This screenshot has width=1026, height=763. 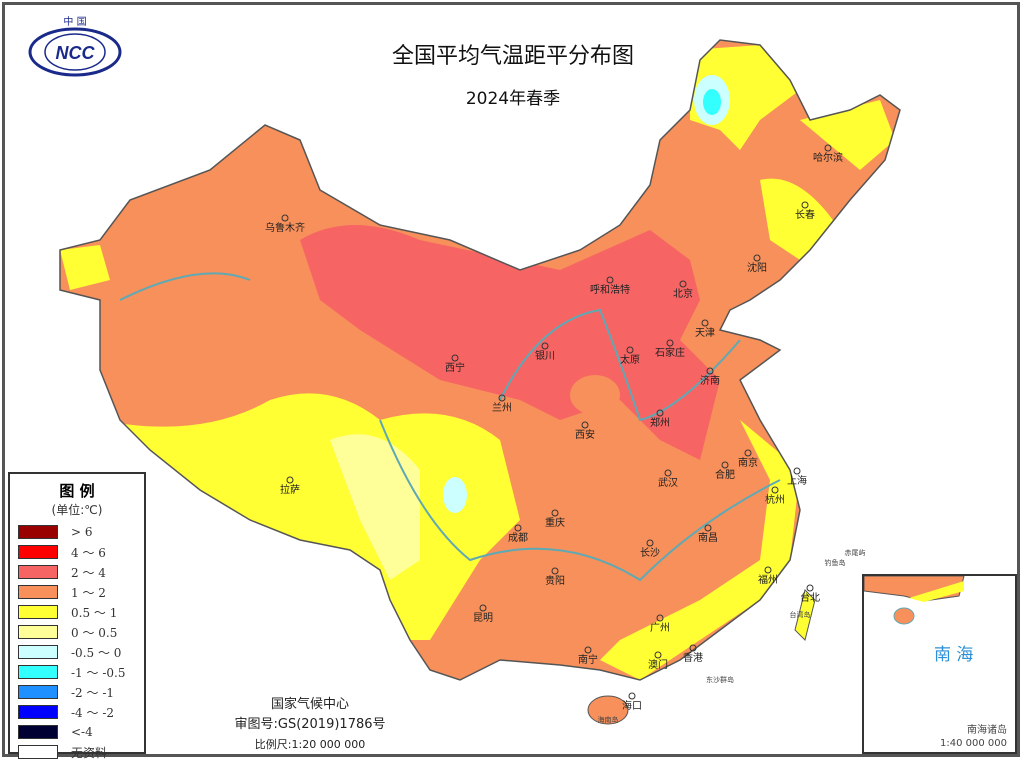 What do you see at coordinates (608, 719) in the screenshot?
I see `island-label: 海南岛` at bounding box center [608, 719].